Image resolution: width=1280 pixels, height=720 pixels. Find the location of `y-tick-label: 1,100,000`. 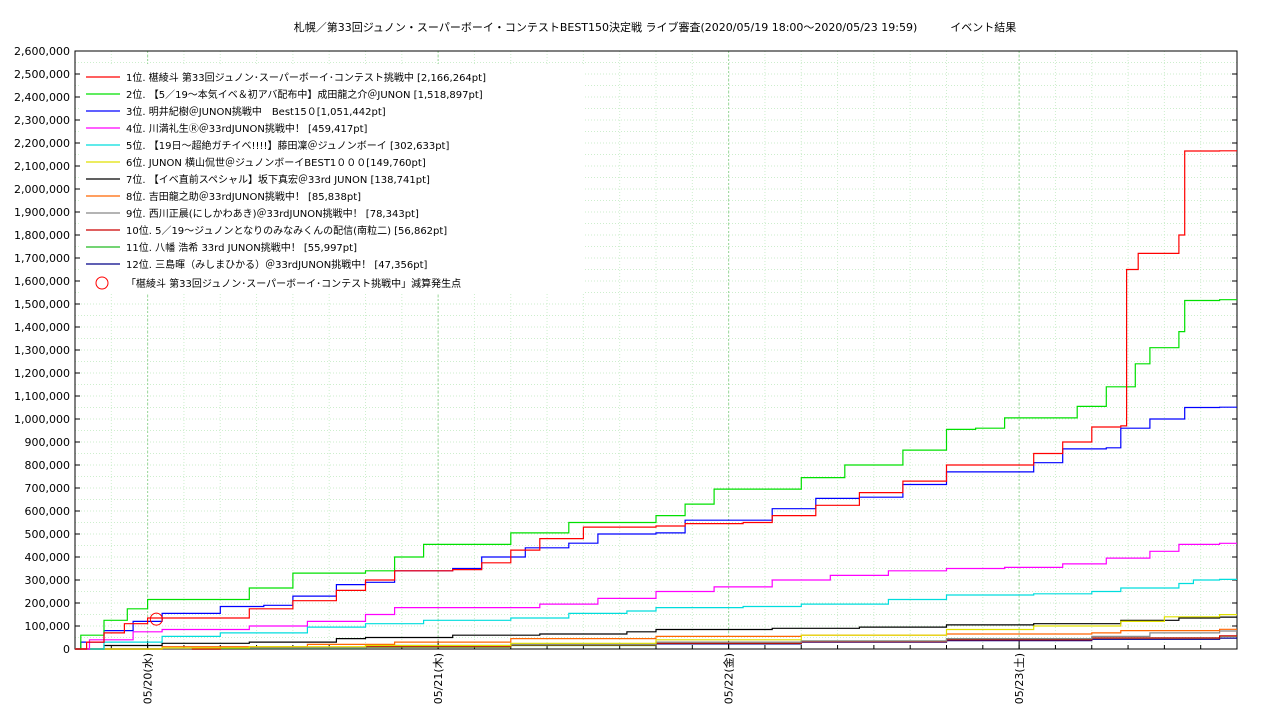

y-tick-label: 1,100,000 is located at coordinates (42, 396).